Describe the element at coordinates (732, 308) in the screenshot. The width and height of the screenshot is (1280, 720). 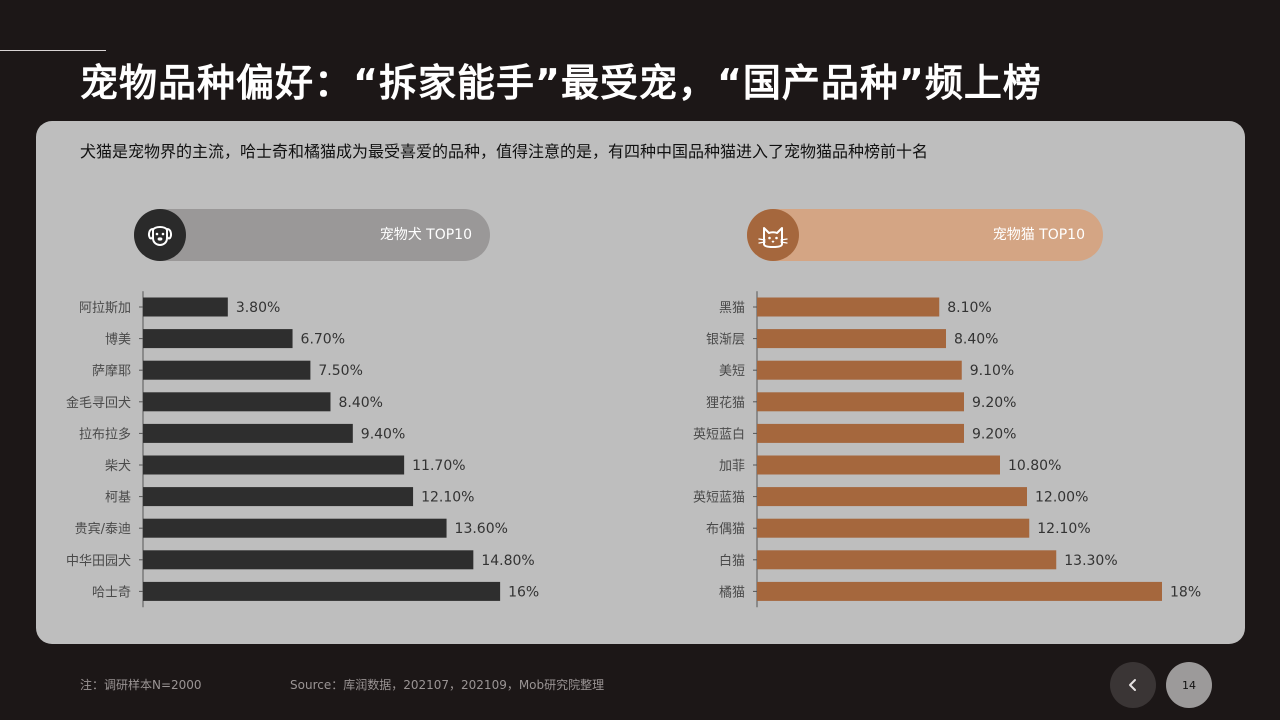
I see `cat-category-label: 黑猫` at that location.